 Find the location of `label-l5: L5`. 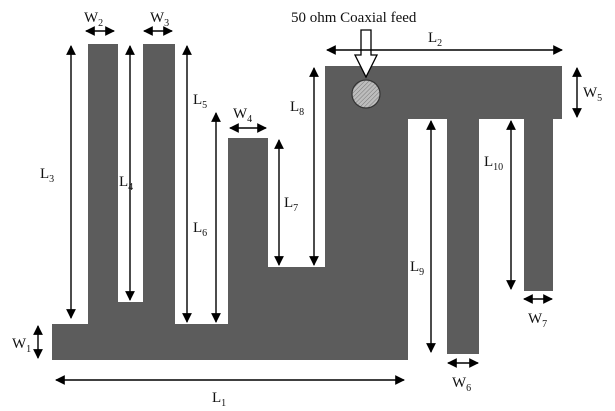

label-l5: L5 is located at coordinates (200, 101).